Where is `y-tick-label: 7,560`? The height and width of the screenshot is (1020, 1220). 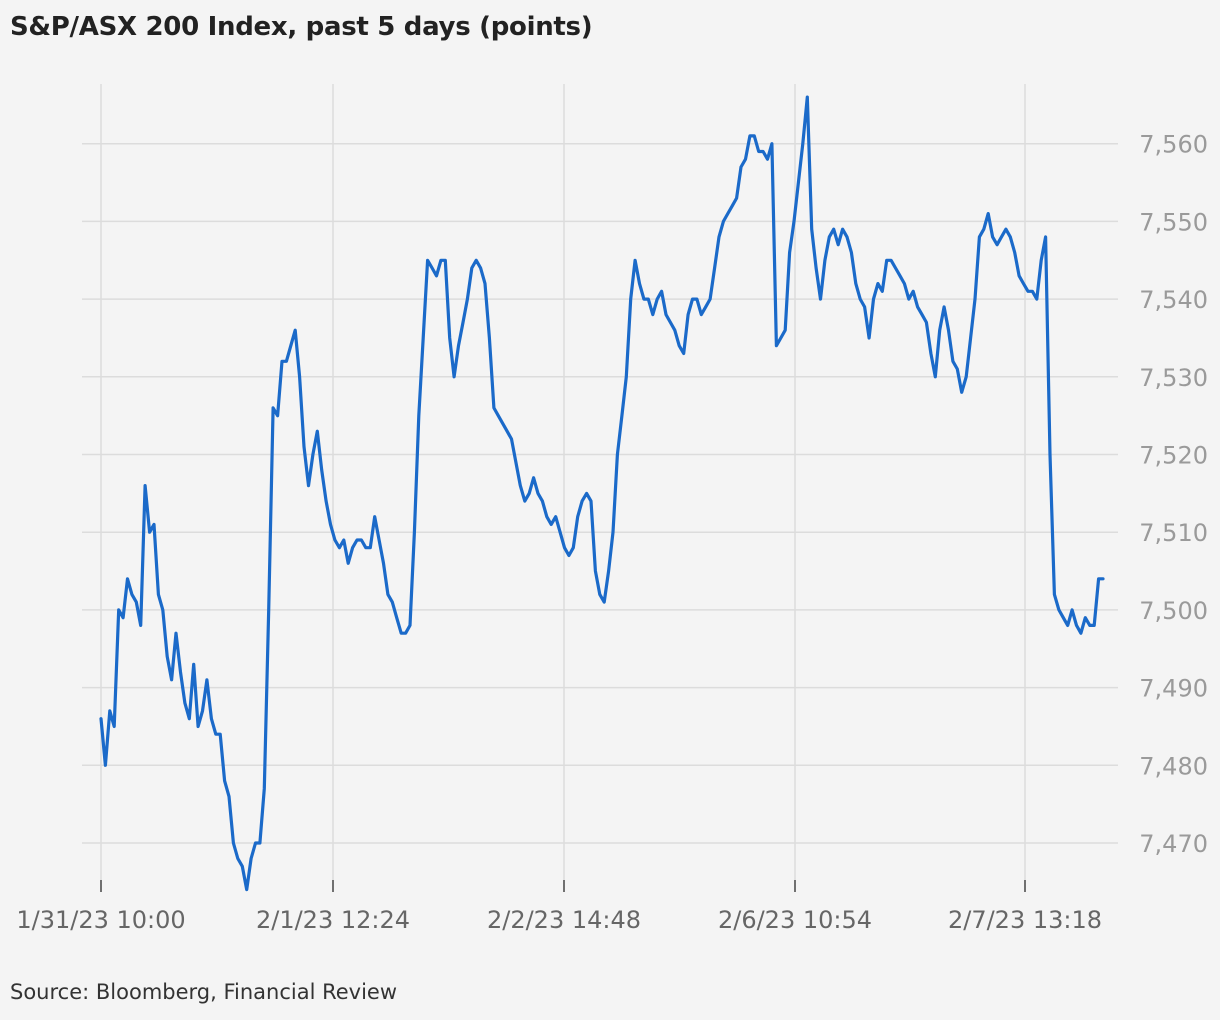 y-tick-label: 7,560 is located at coordinates (1173, 145).